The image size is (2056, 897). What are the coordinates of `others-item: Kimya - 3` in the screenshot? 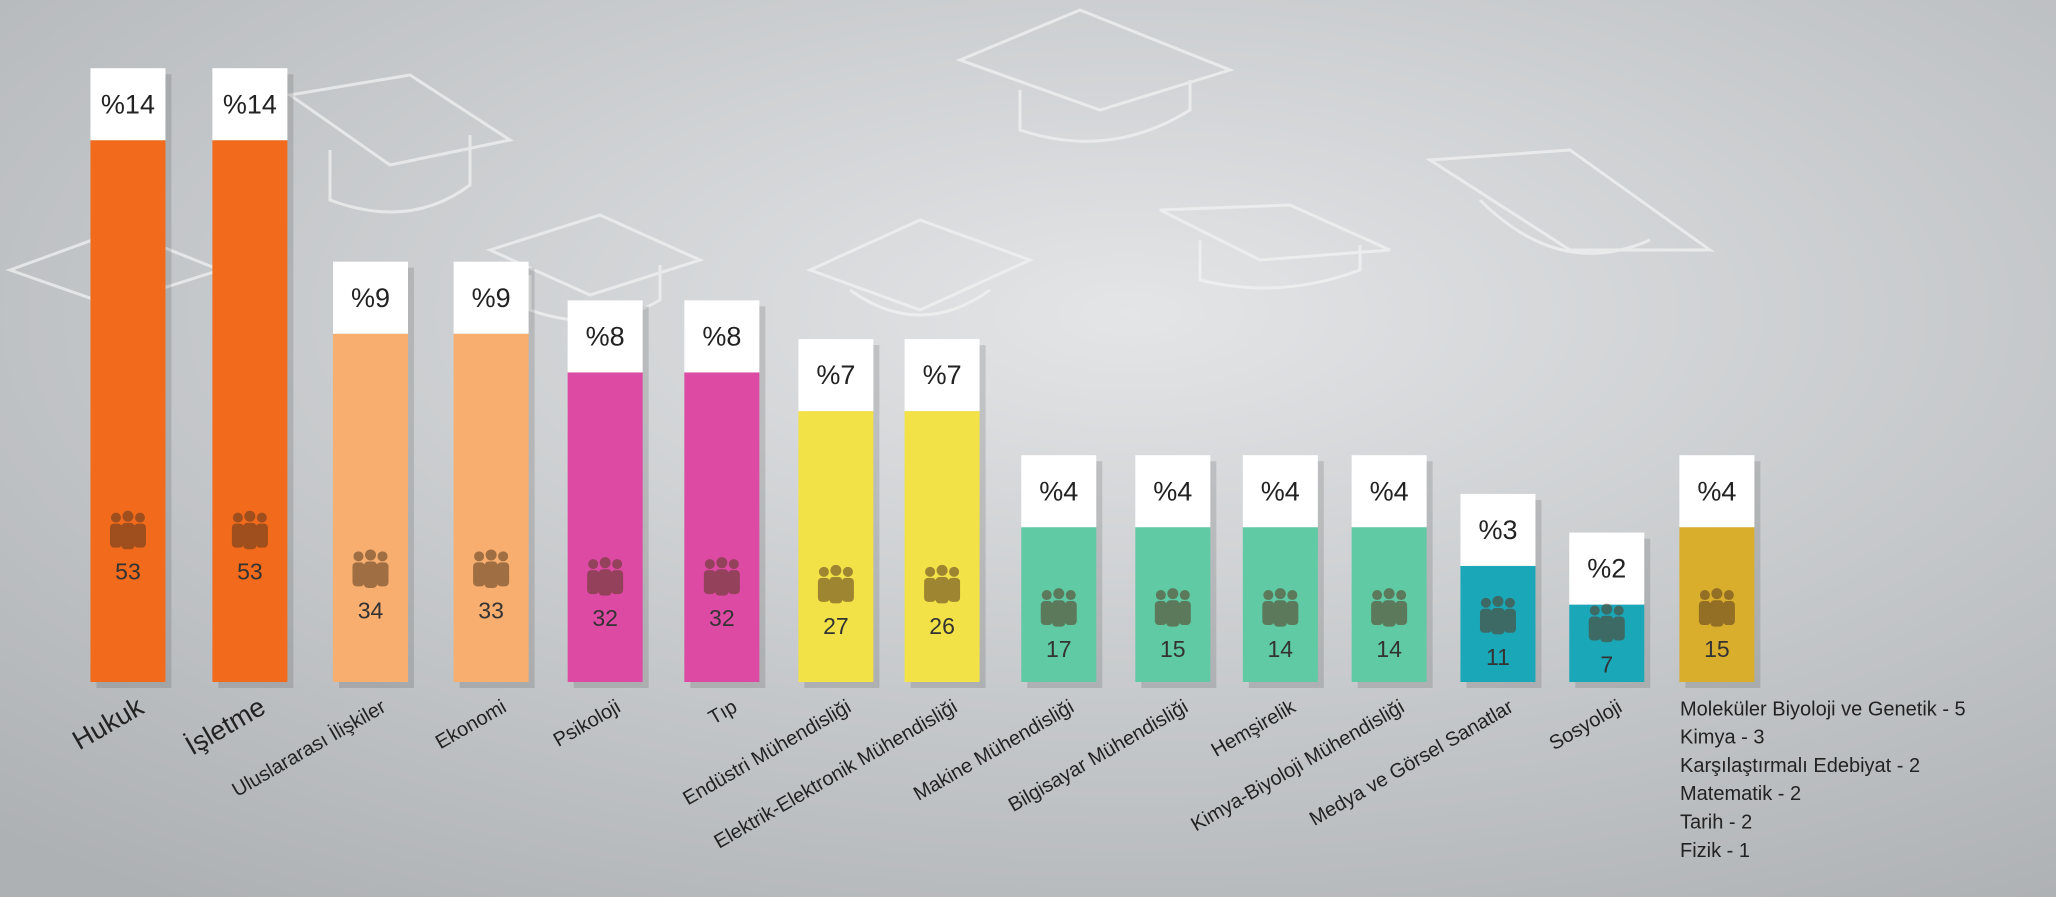 It's located at (1722, 738).